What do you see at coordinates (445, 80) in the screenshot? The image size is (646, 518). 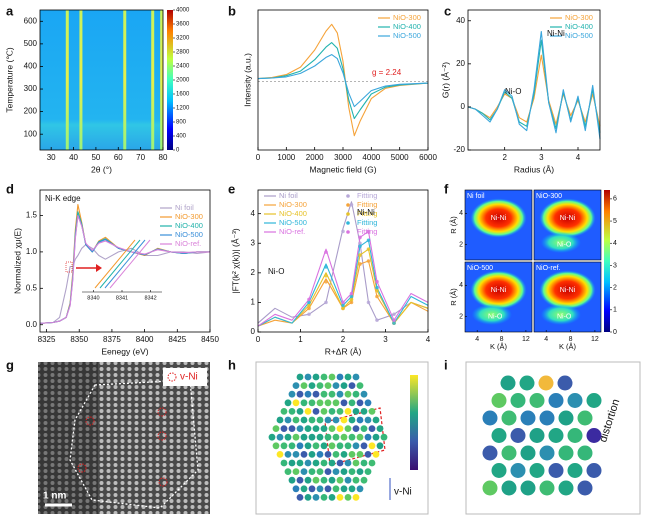 I see `y-axis-label: G(r) (Å⁻²)` at bounding box center [445, 80].